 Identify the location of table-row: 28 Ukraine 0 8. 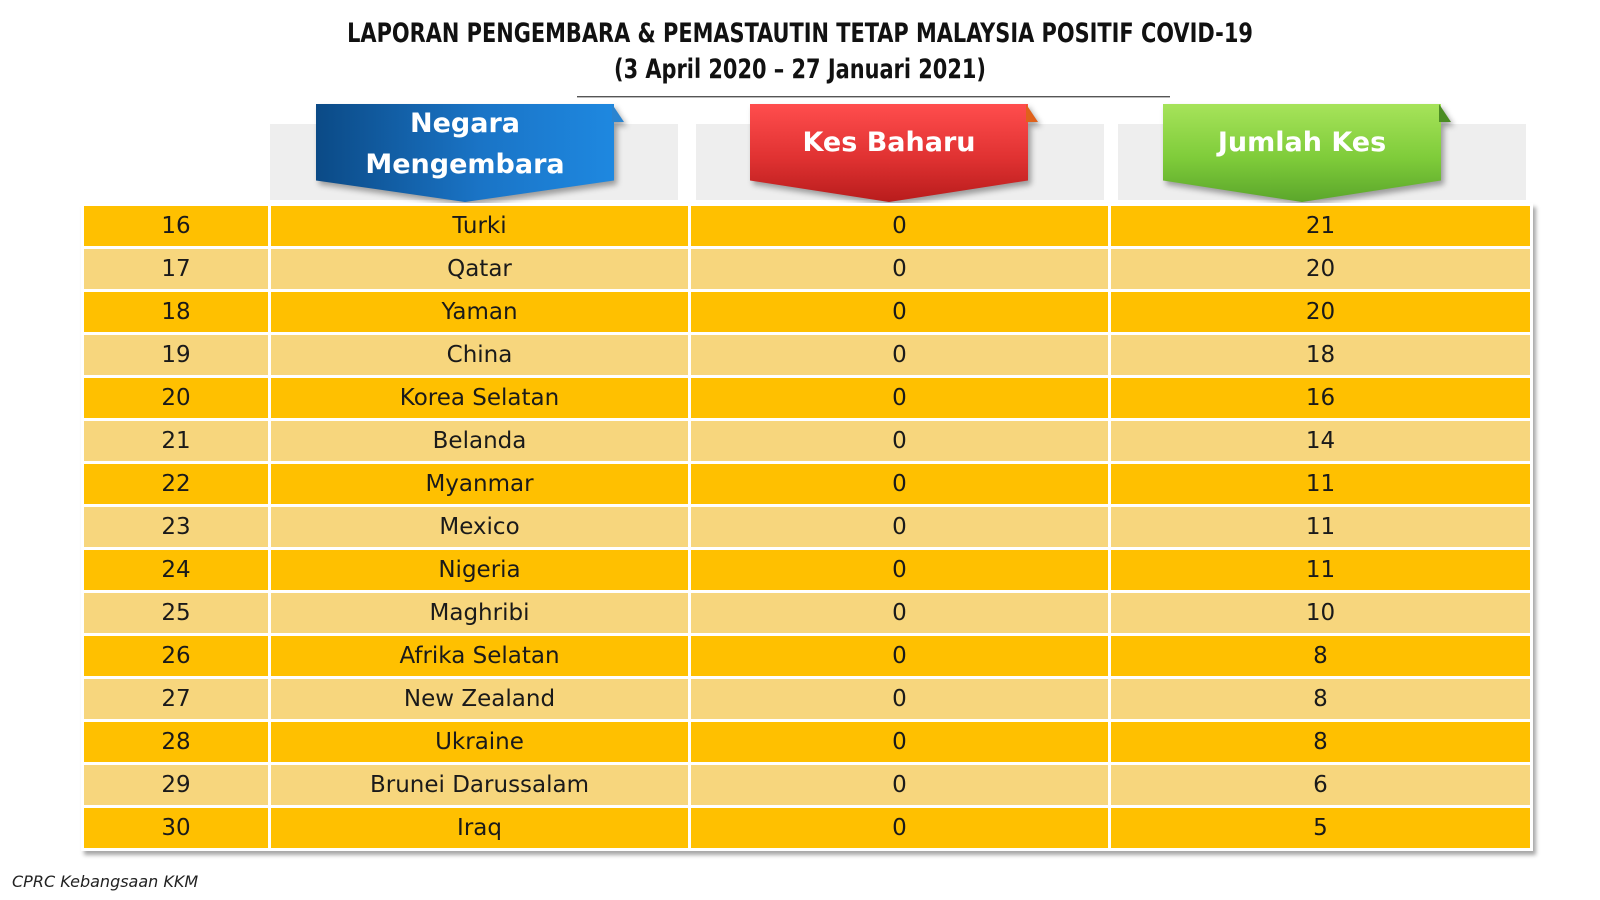
(807, 742).